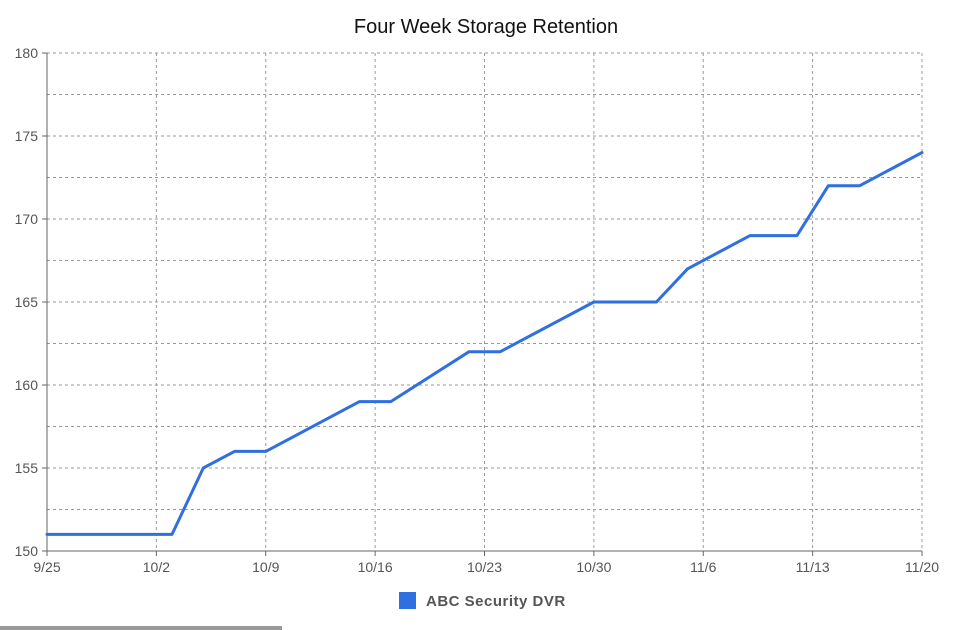 The height and width of the screenshot is (630, 956). I want to click on y-tick-label: 180, so click(27, 53).